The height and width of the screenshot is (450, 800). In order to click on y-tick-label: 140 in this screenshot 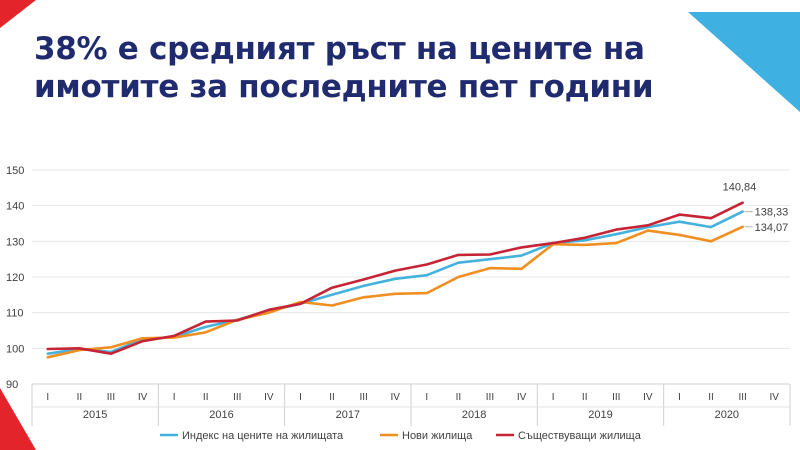, I will do `click(15, 207)`.